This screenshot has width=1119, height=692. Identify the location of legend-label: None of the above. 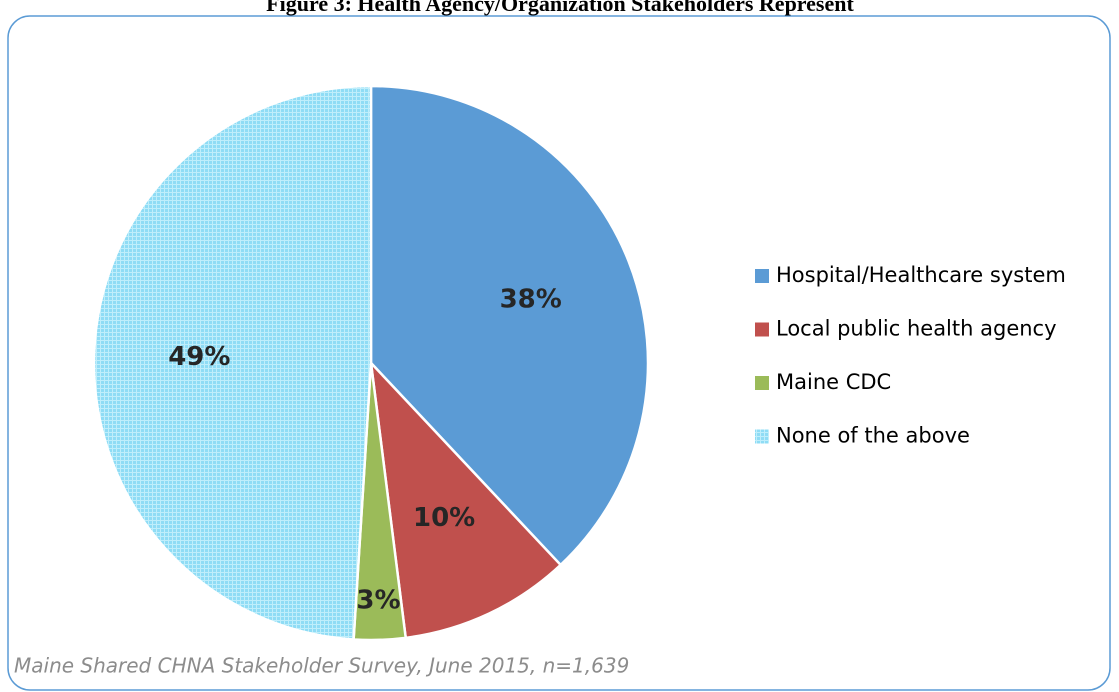
(873, 436).